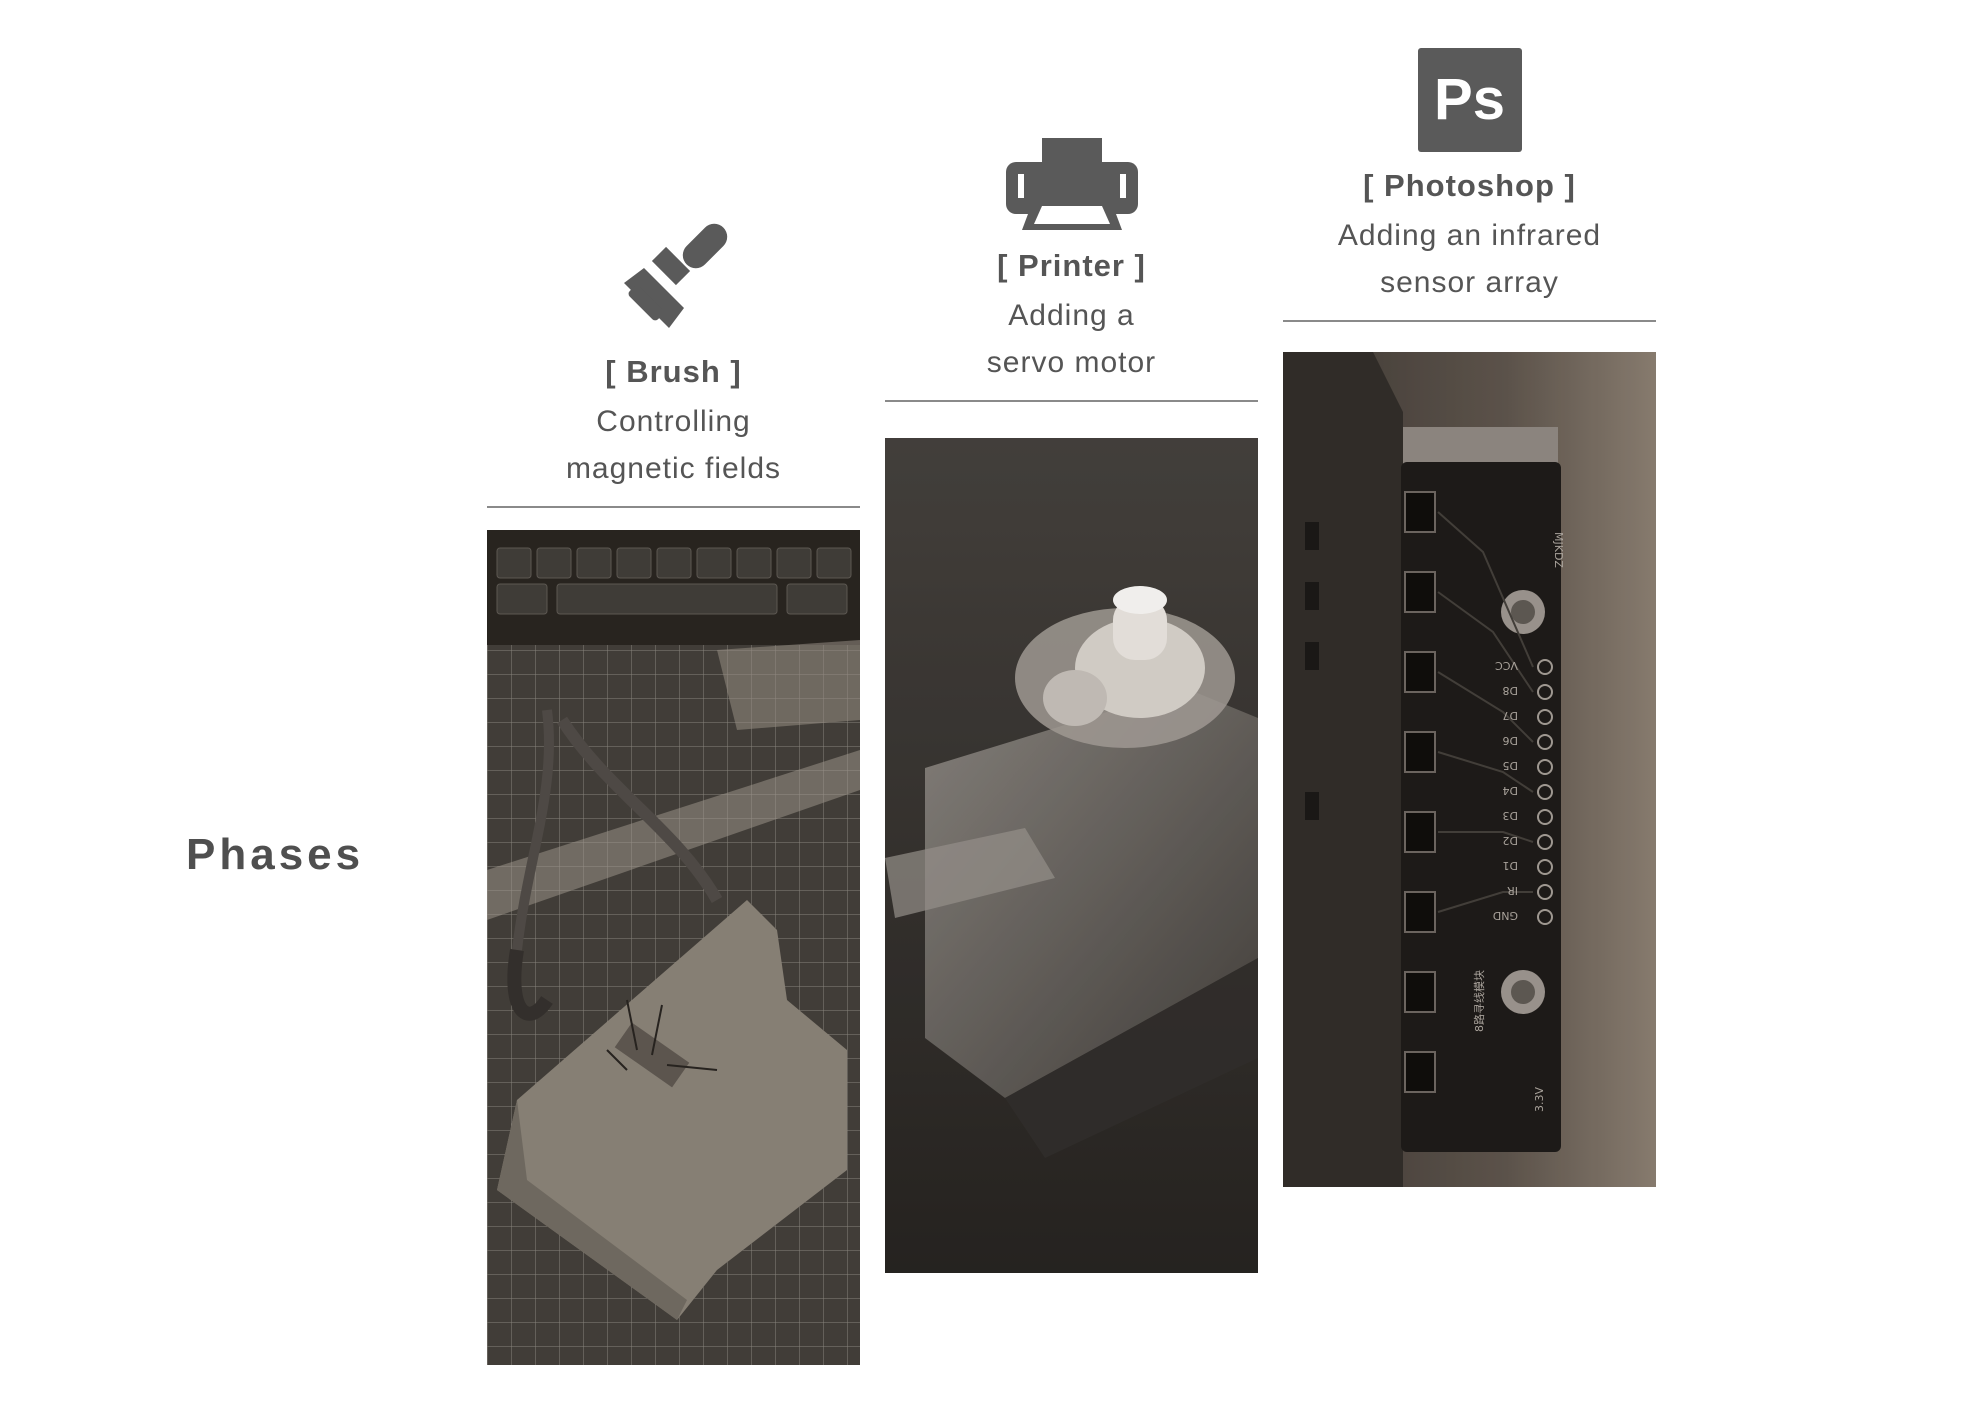 This screenshot has height=1404, width=1985. I want to click on board-pin-label: D2, so click(1510, 840).